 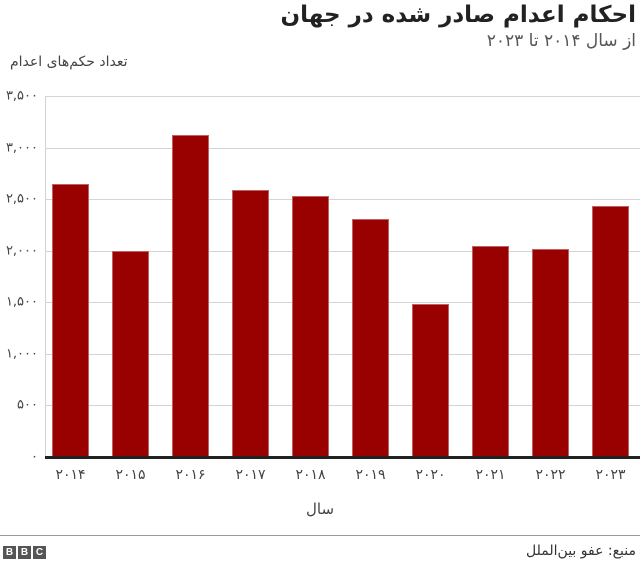 What do you see at coordinates (370, 475) in the screenshot?
I see `x-tick-label: ۲۰۱۹` at bounding box center [370, 475].